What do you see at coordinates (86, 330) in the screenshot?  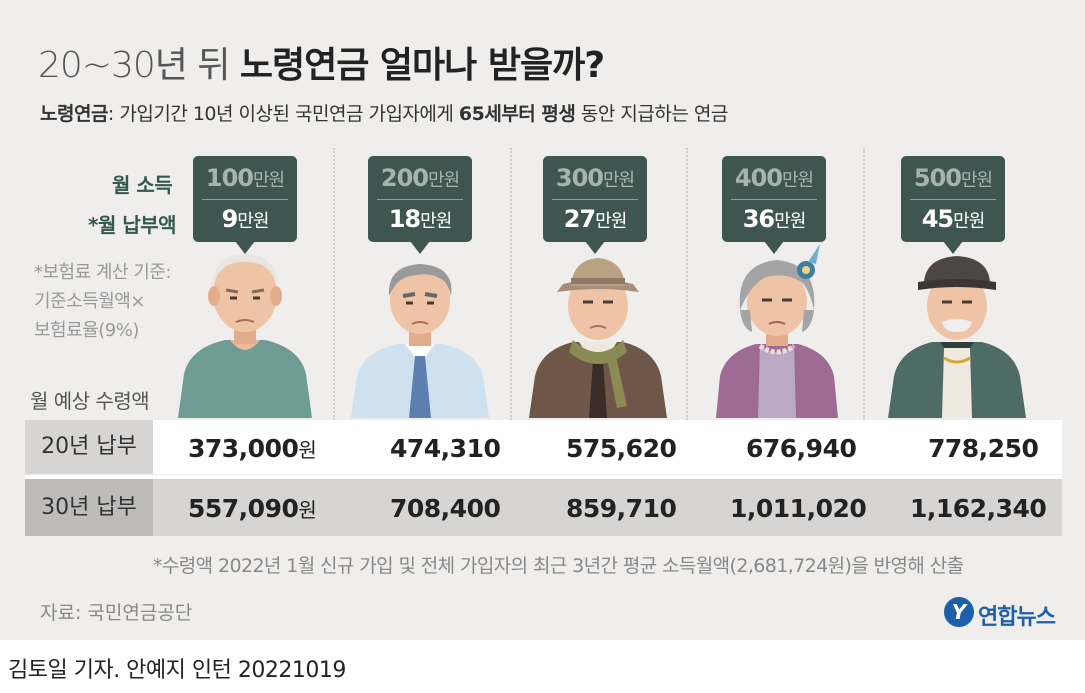 I see `note-line: 보험료율(9%)` at bounding box center [86, 330].